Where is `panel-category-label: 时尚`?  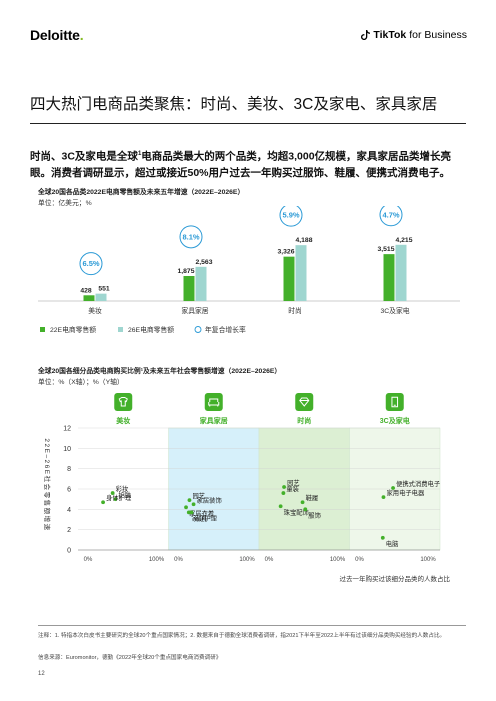
panel-category-label: 时尚 is located at coordinates (304, 420).